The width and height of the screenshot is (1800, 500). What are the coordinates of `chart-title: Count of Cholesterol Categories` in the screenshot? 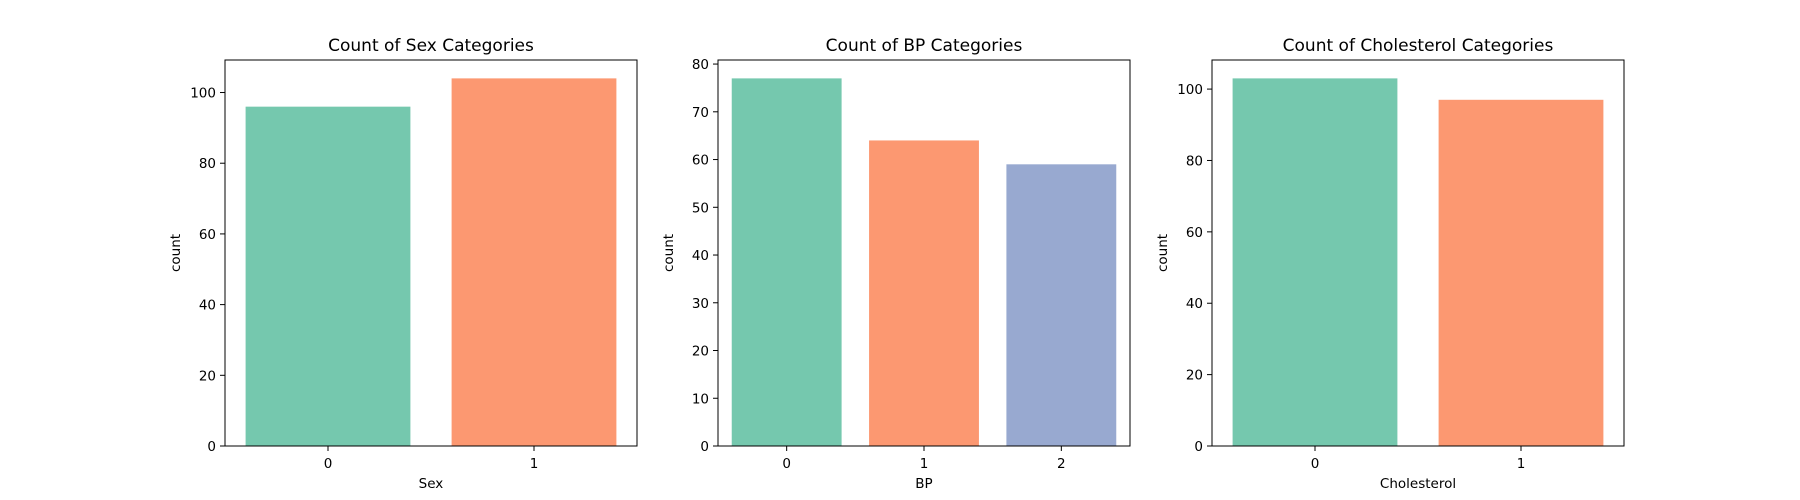 It's located at (1418, 46).